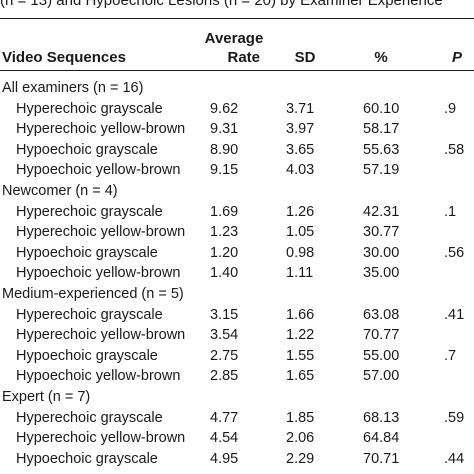 The width and height of the screenshot is (474, 474). I want to click on average-rate-cell: 9.62, so click(224, 108).